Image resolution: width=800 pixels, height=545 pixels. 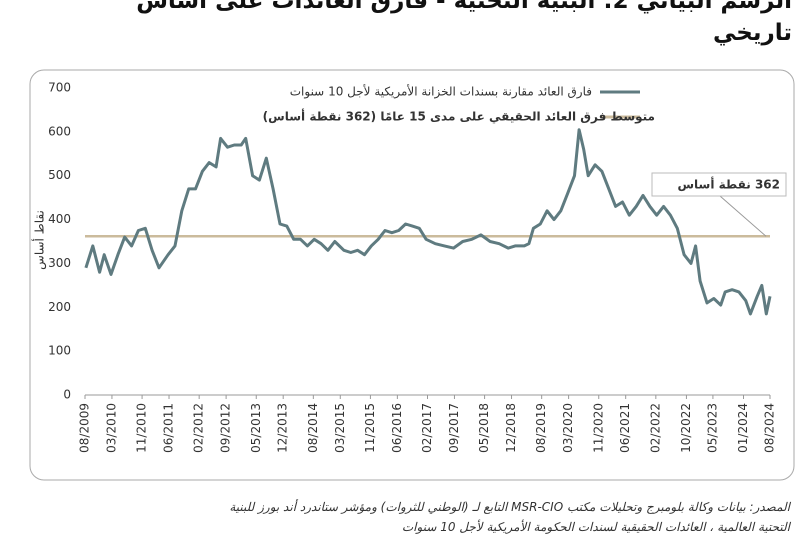 I want to click on x-tick-label: 09/2017, so click(x=454, y=428).